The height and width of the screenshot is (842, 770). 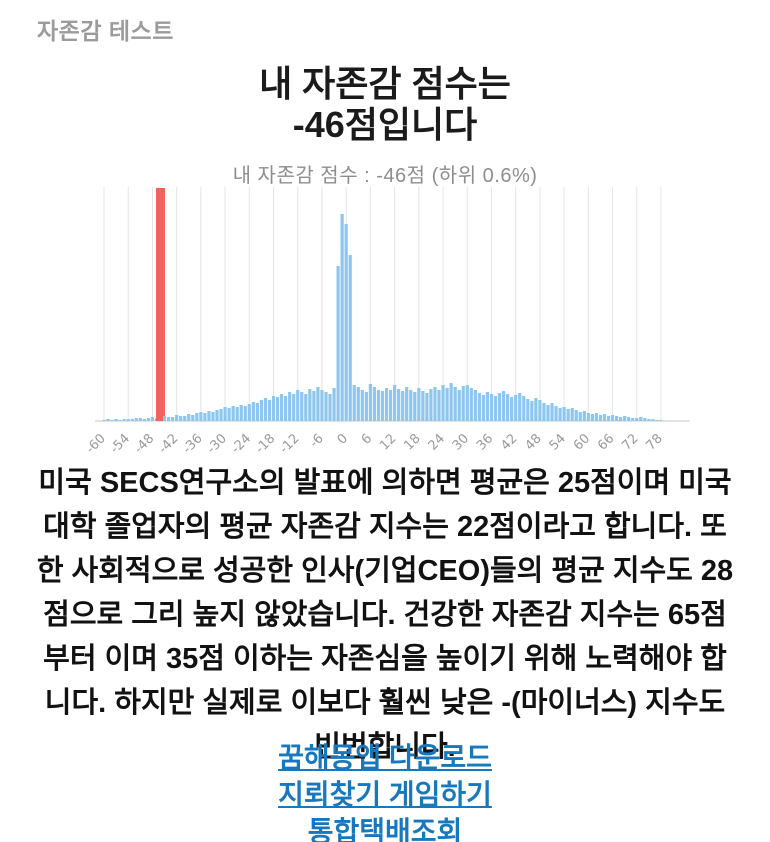 What do you see at coordinates (558, 442) in the screenshot?
I see `svg-text: 54` at bounding box center [558, 442].